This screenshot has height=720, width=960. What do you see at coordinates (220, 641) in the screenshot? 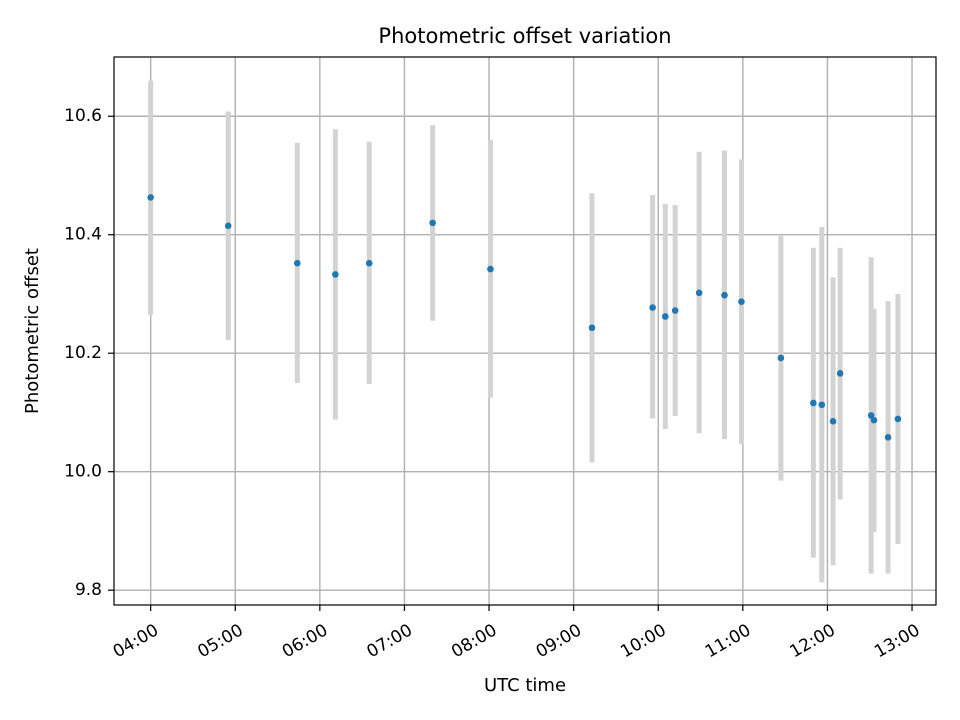
I see `x-tick-label: 05:00` at bounding box center [220, 641].